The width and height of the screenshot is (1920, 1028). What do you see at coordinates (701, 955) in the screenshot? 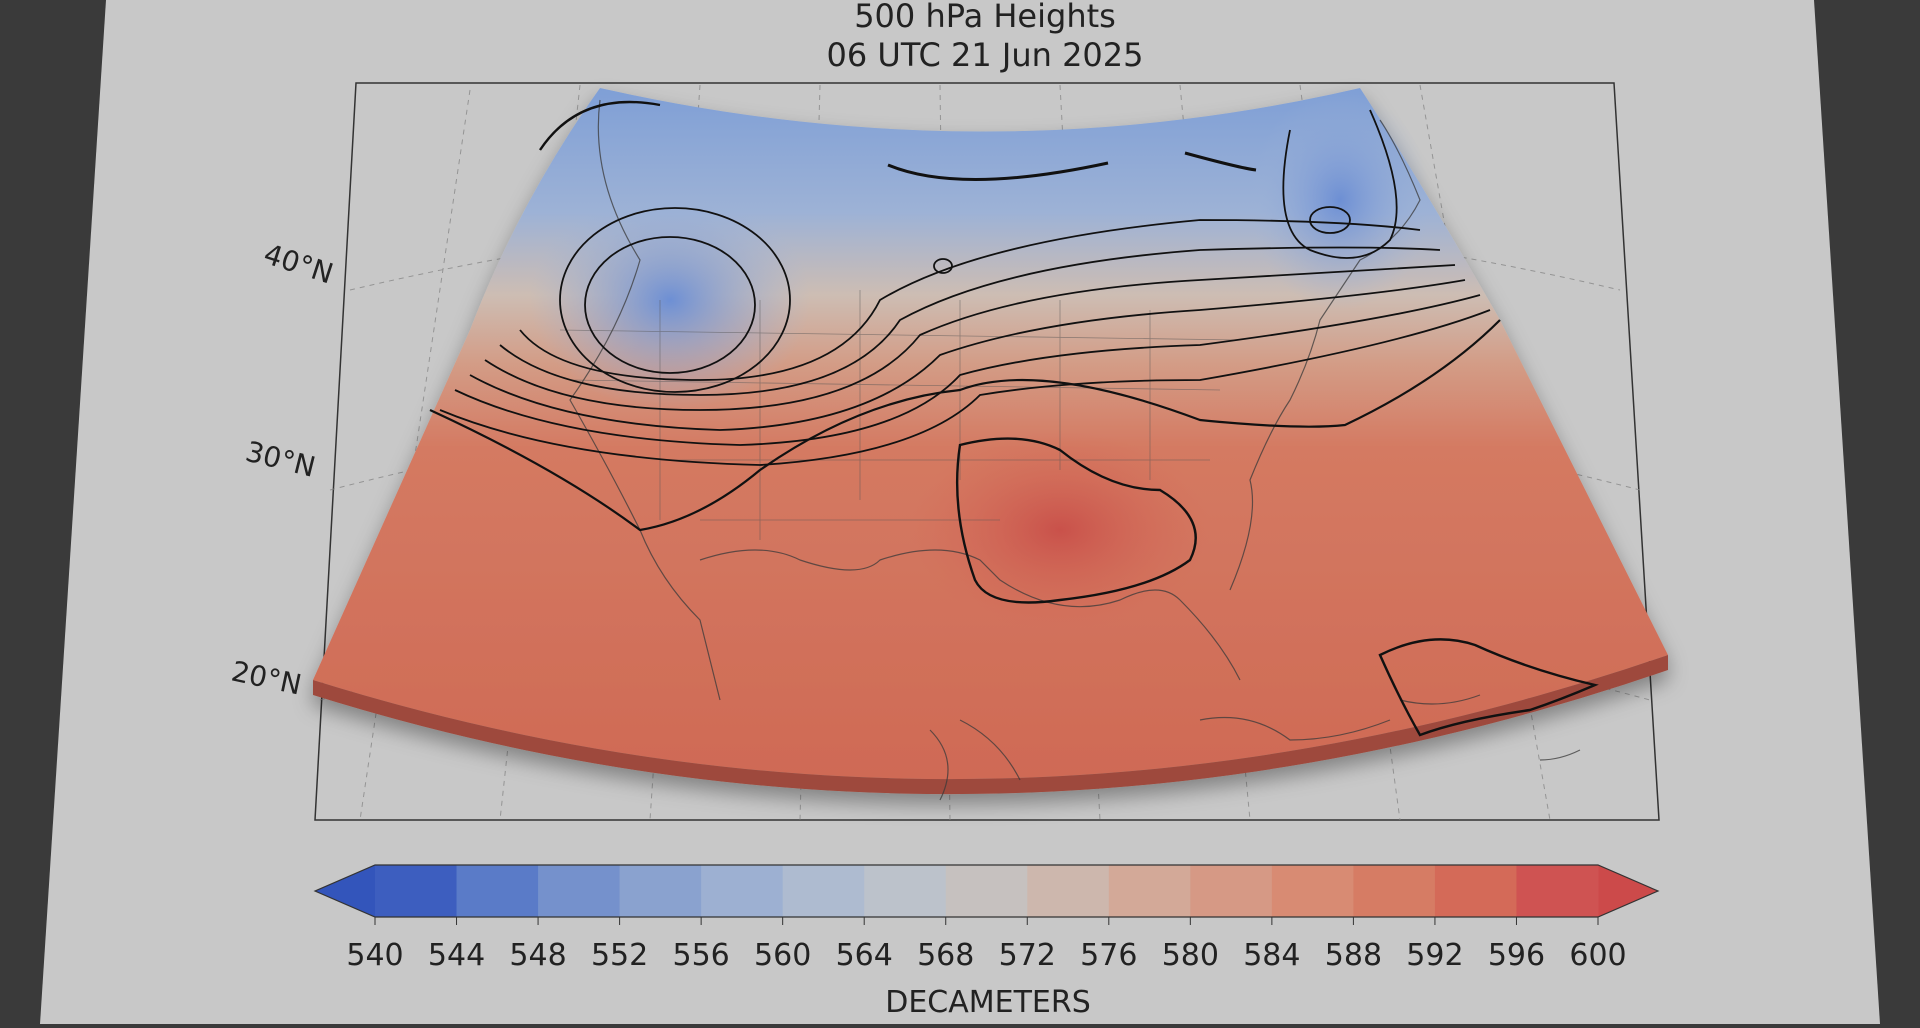
I see `colorbar-tick-label: 556` at bounding box center [701, 955].